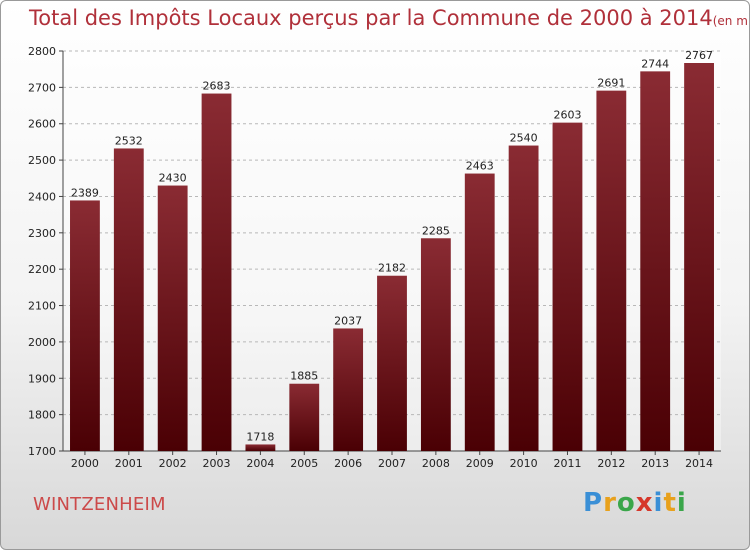 This screenshot has height=550, width=750. Describe the element at coordinates (524, 138) in the screenshot. I see `bar-value-label: 2540` at that location.